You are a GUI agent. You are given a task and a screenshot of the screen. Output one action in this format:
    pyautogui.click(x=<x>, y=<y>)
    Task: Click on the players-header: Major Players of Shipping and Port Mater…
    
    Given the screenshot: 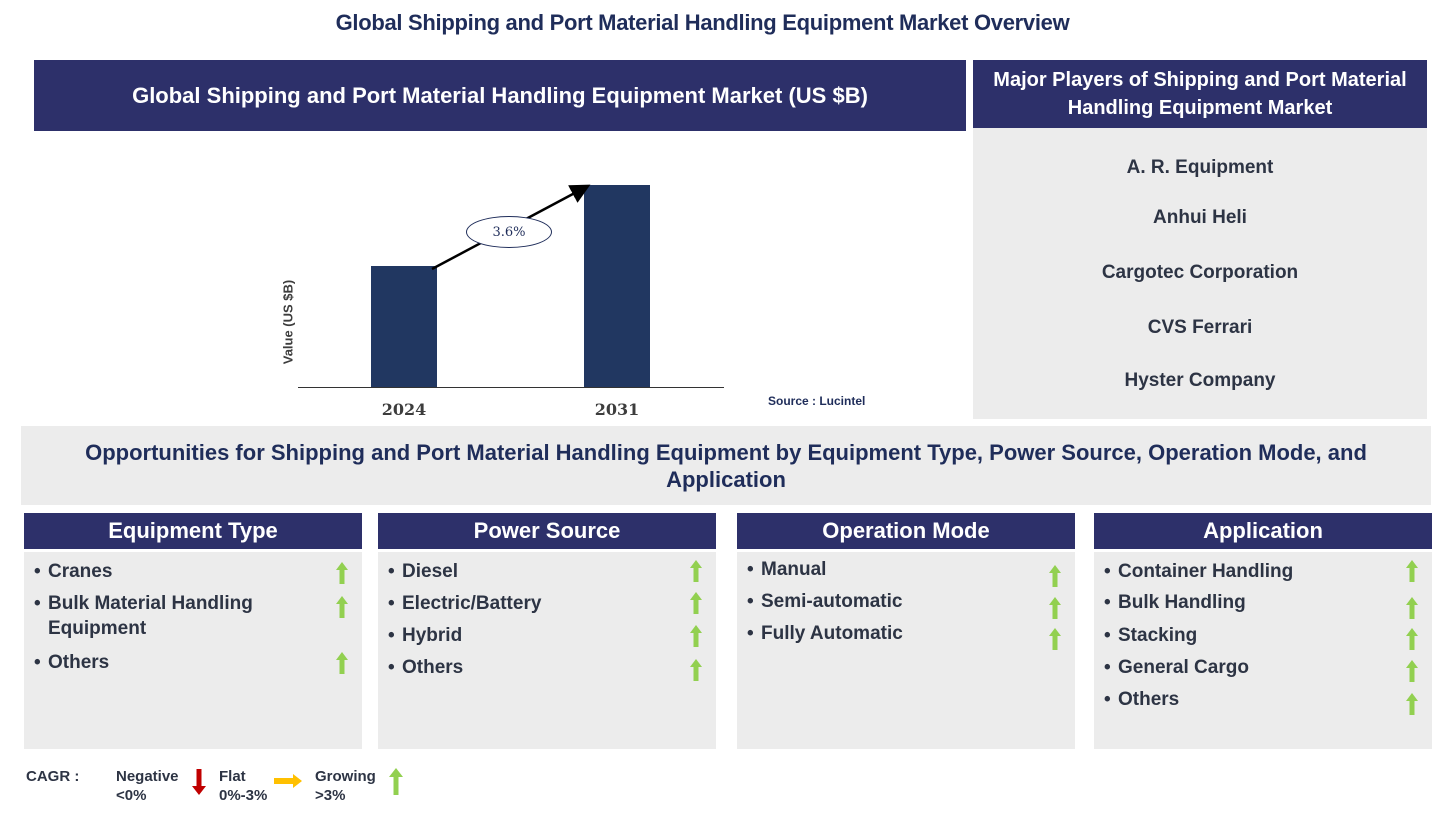 What is the action you would take?
    pyautogui.click(x=1200, y=94)
    